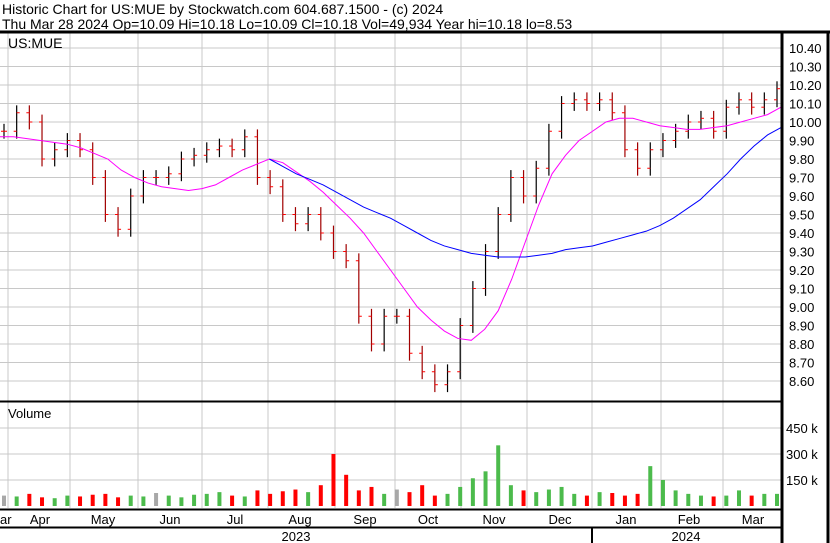 The width and height of the screenshot is (830, 543). I want to click on month-label: ar, so click(6, 519).